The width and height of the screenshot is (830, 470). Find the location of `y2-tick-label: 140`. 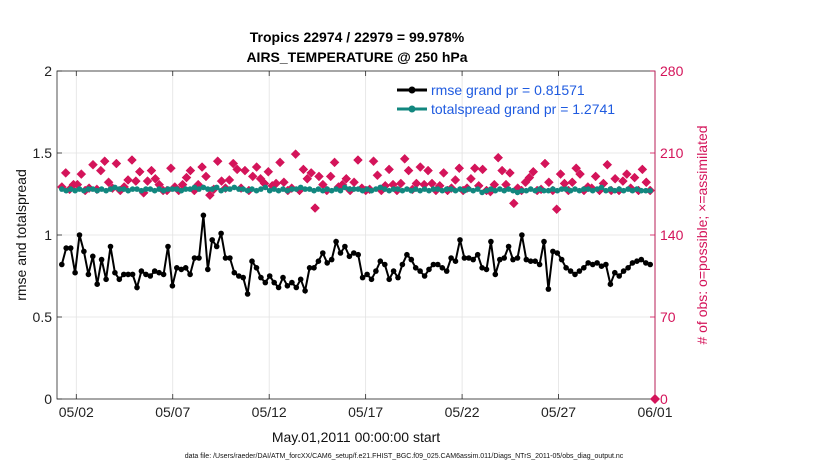

y2-tick-label: 140 is located at coordinates (672, 235).